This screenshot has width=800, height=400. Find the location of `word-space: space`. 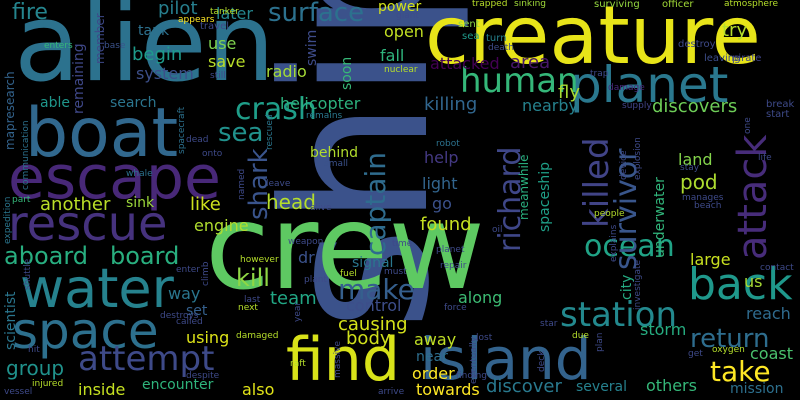

word-space: space is located at coordinates (85, 331).